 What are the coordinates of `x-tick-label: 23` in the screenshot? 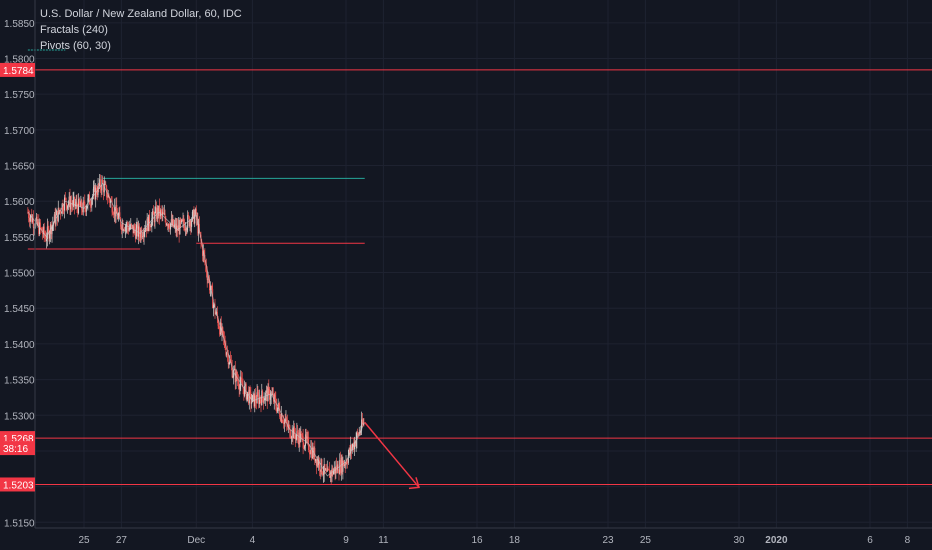 It's located at (608, 540).